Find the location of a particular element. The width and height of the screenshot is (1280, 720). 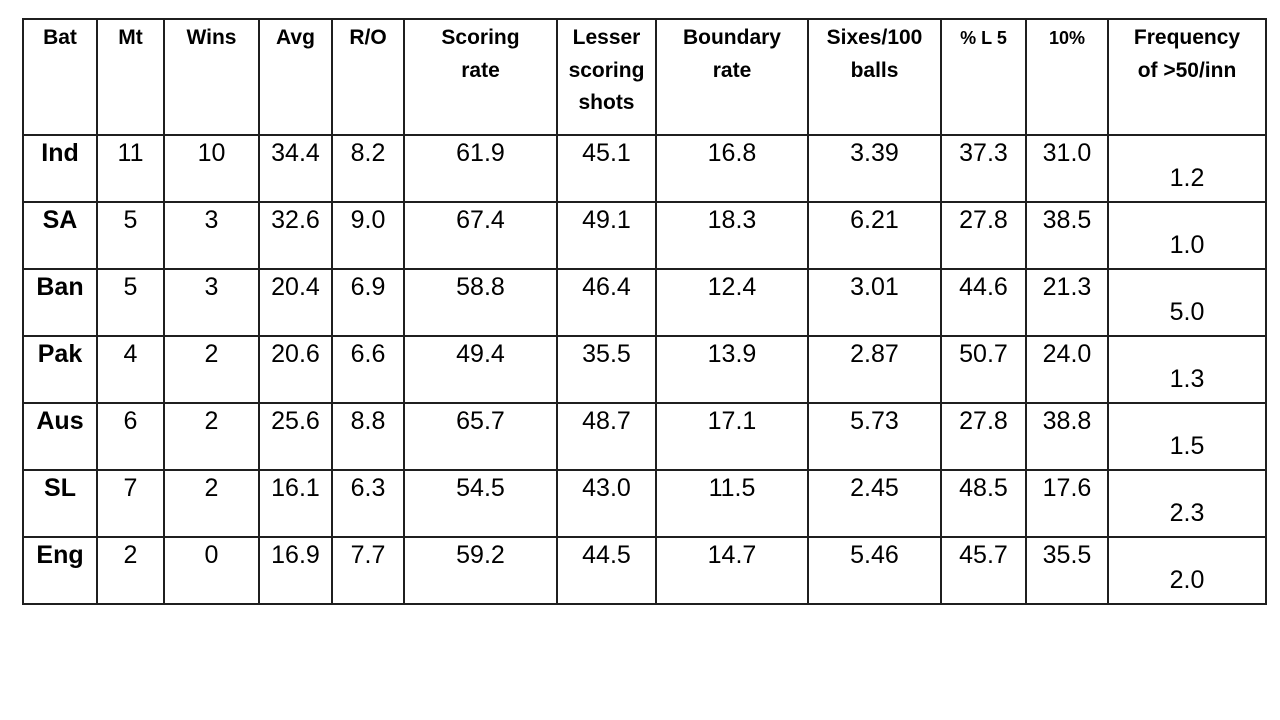

table-row: Aus 6 2 25.6 8.8 65.7 48.7 17.1 5.73 27.8 38.8 1.5 is located at coordinates (644, 436).